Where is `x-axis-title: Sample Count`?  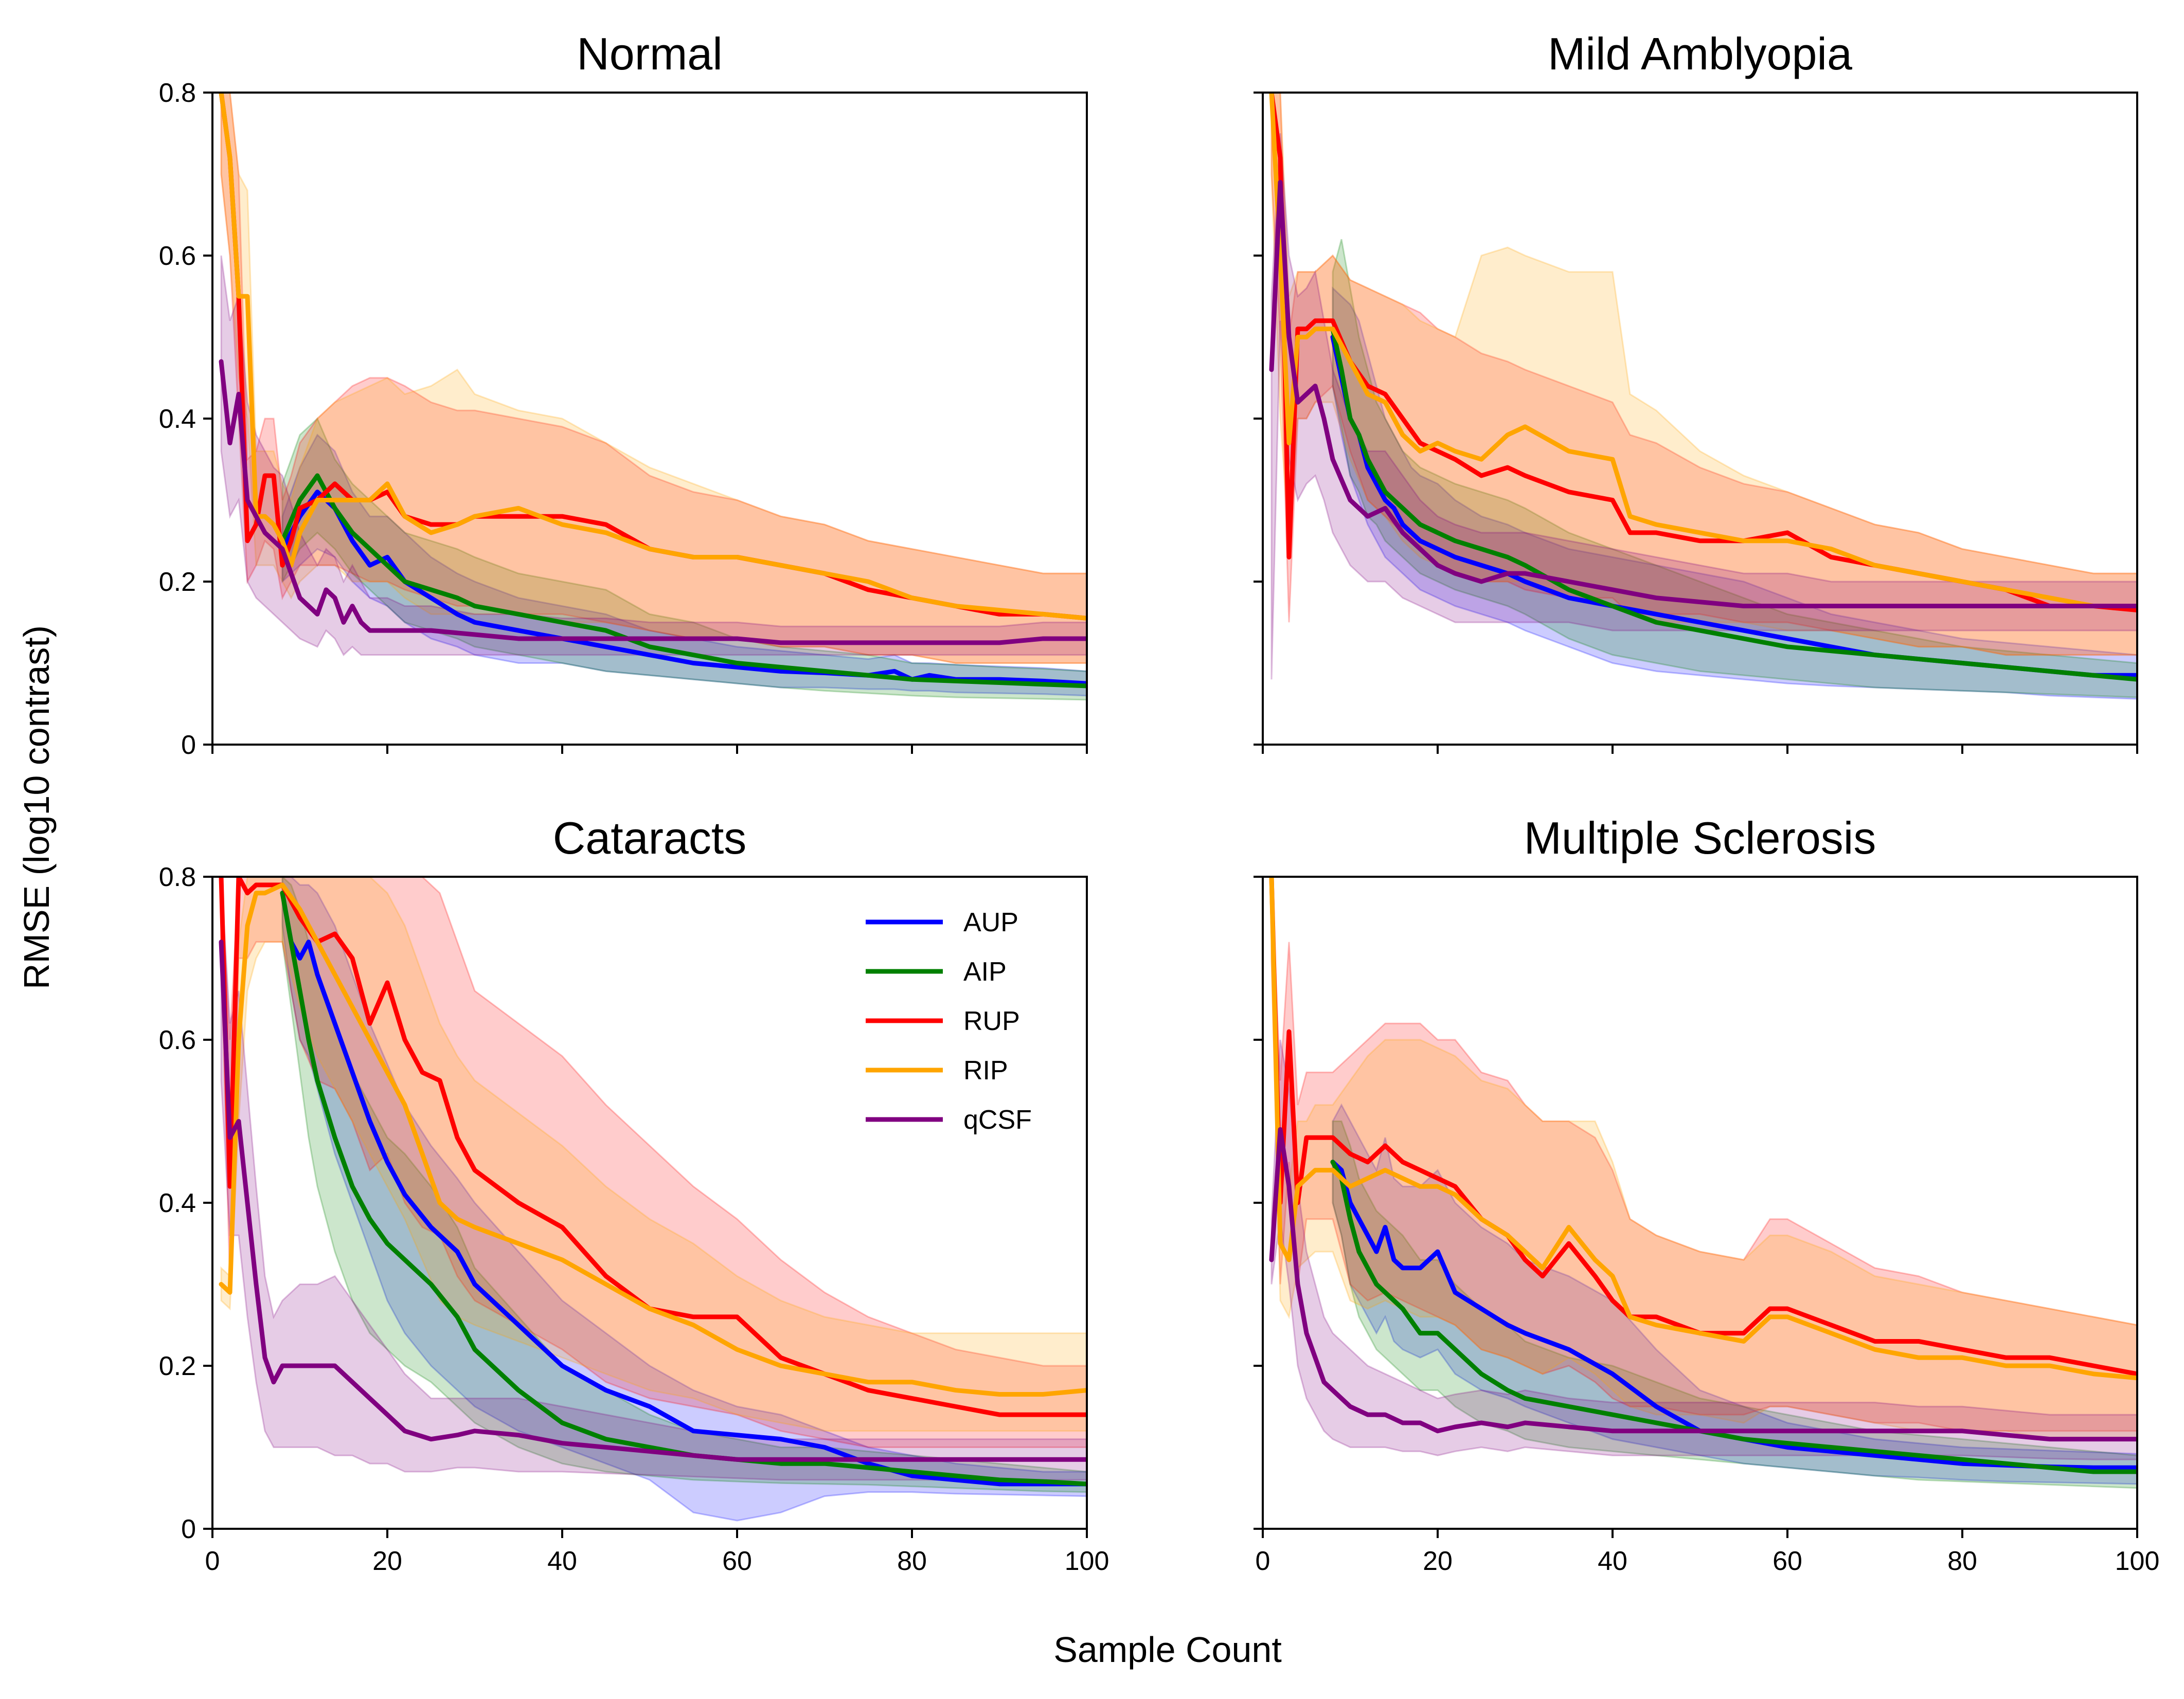 x-axis-title: Sample Count is located at coordinates (1167, 1650).